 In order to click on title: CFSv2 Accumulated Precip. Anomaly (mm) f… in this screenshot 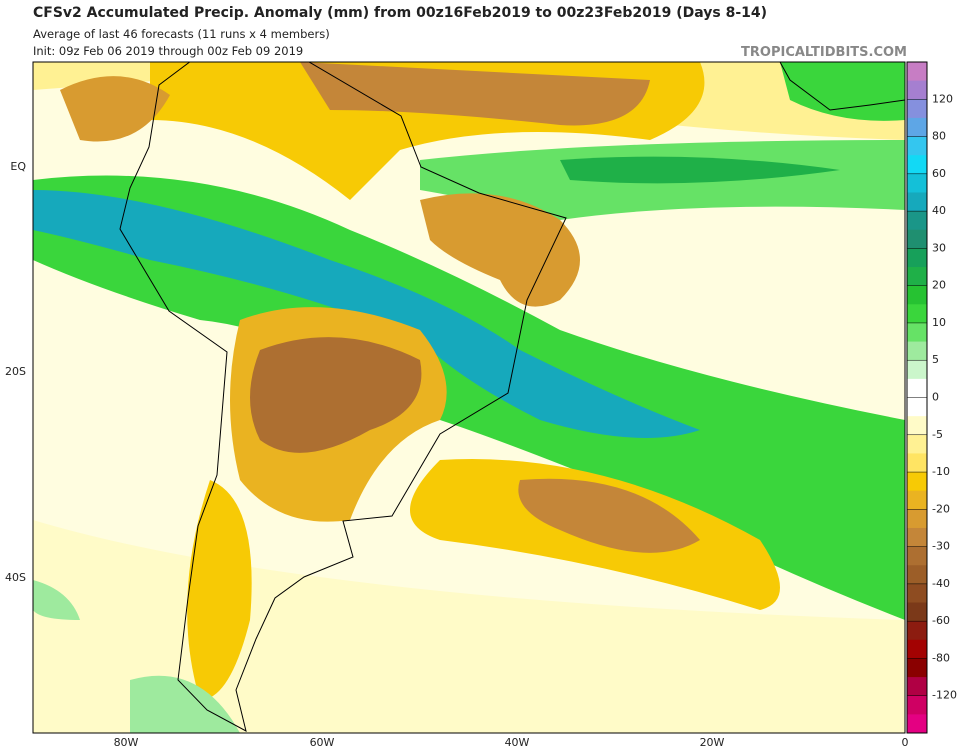, I will do `click(400, 13)`.